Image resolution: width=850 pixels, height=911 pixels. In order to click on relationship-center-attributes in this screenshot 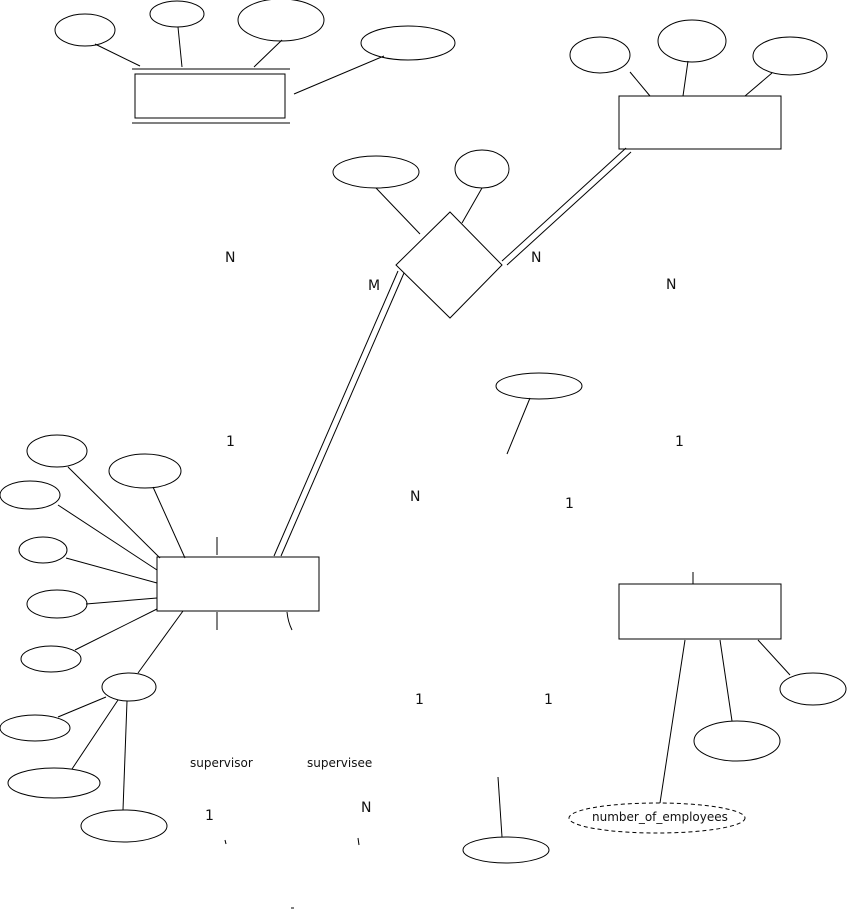, I will do `click(421, 192)`.